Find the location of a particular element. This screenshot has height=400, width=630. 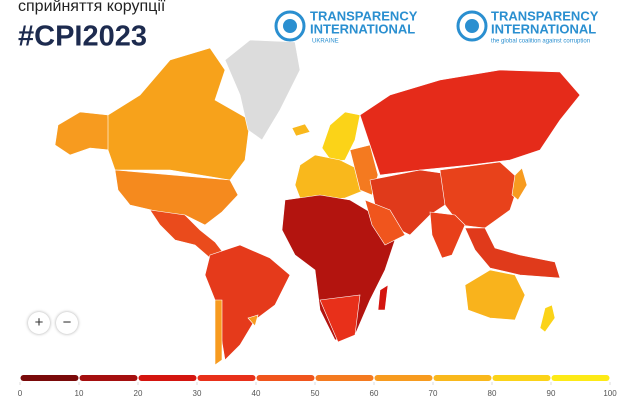

logo-tagline: the global coalition against corruption is located at coordinates (540, 42).